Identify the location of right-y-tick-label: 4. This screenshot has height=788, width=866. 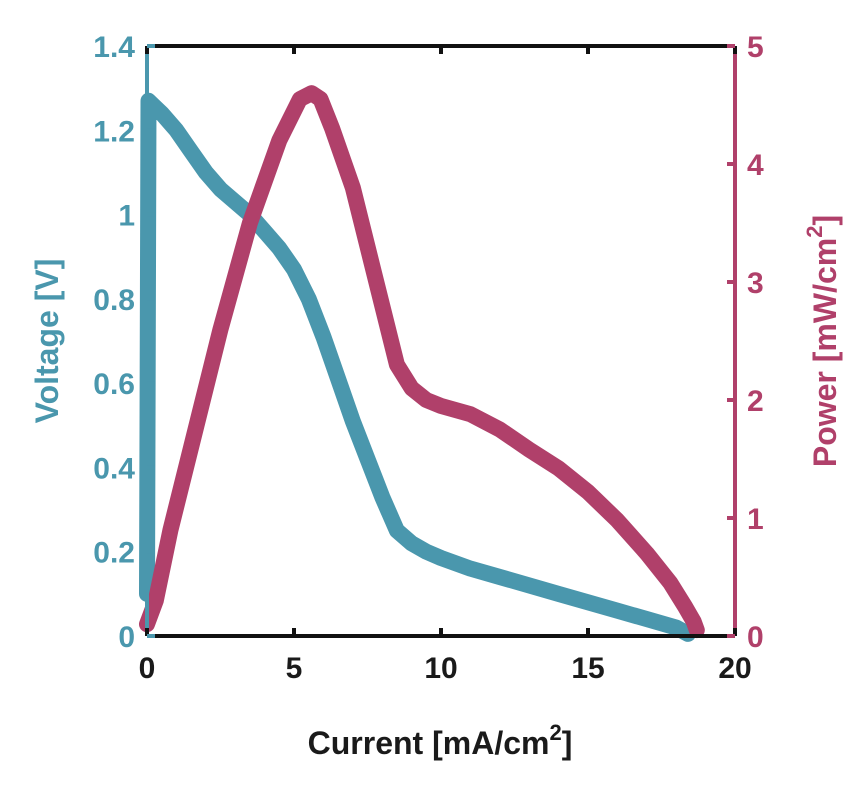
(755, 165).